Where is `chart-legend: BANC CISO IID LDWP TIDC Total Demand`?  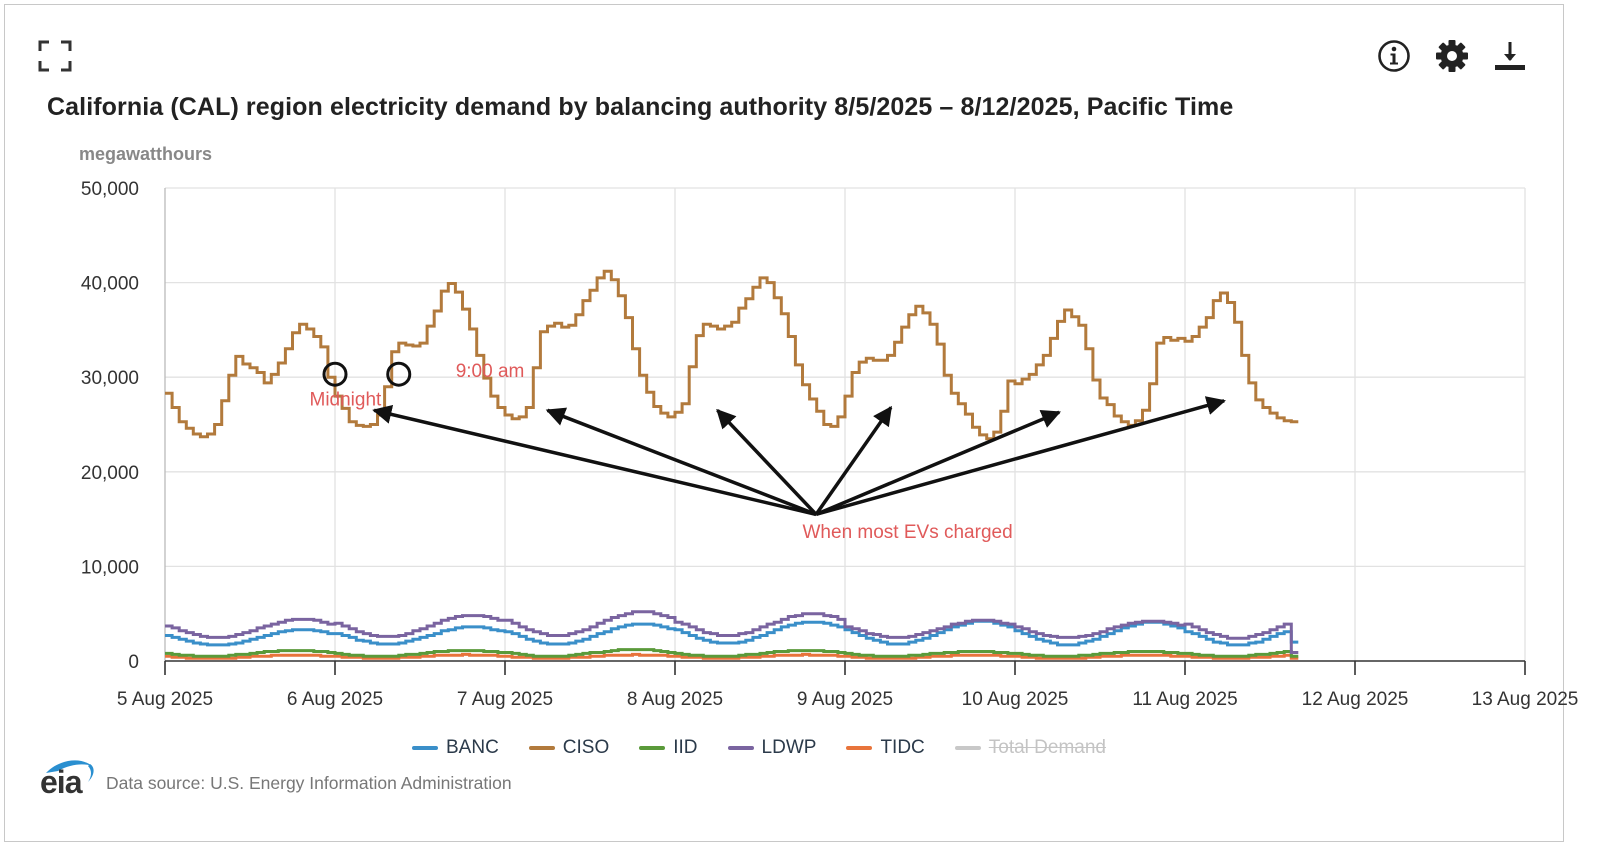
chart-legend: BANC CISO IID LDWP TIDC Total Demand is located at coordinates (759, 748).